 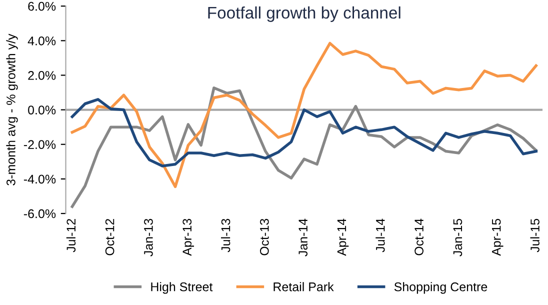 What do you see at coordinates (42, 110) in the screenshot?
I see `y-tick-label: 0.0%` at bounding box center [42, 110].